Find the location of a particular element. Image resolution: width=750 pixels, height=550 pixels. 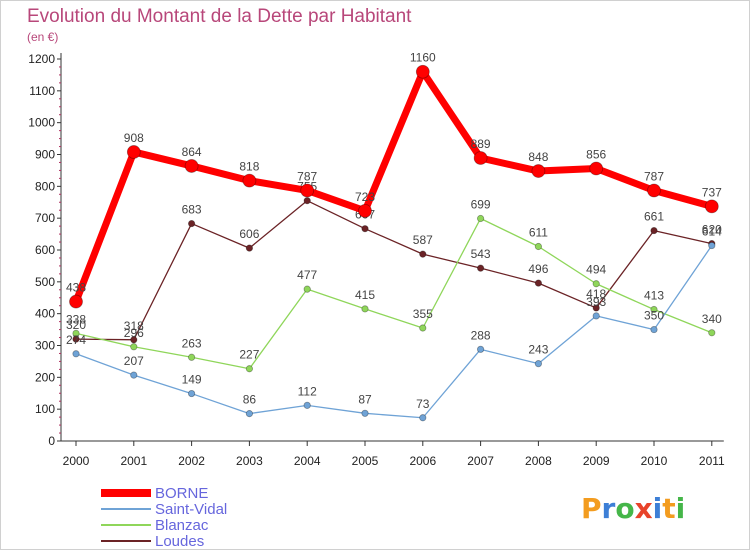

y-tick-label: 600 is located at coordinates (45, 250).